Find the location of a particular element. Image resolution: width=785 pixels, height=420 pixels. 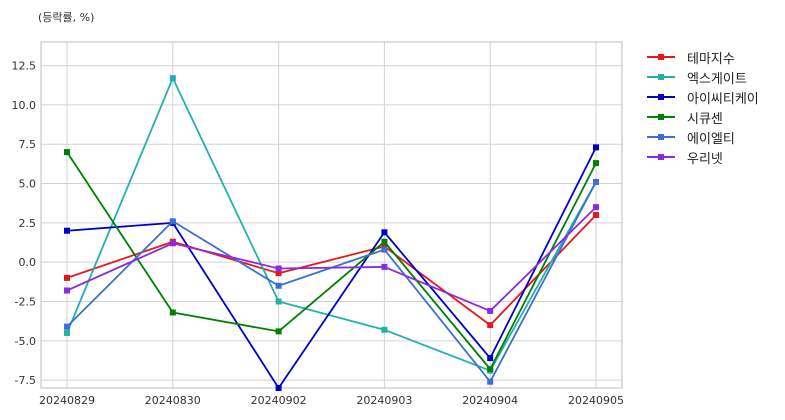

legend-label: 우리넷 is located at coordinates (705, 159).